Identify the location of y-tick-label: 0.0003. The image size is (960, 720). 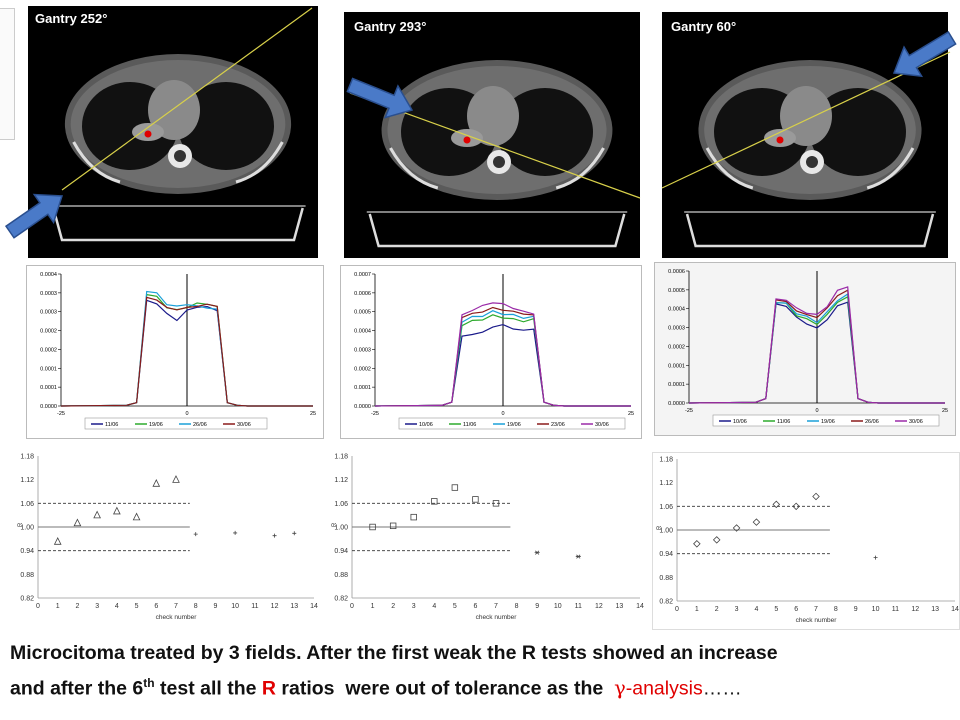
(48, 294).